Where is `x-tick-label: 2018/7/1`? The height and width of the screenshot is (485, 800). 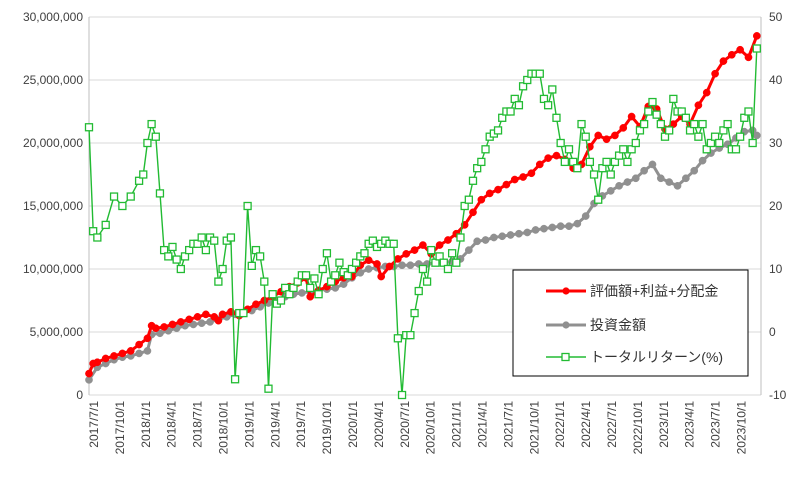
x-tick-label: 2018/7/1 is located at coordinates (198, 424).